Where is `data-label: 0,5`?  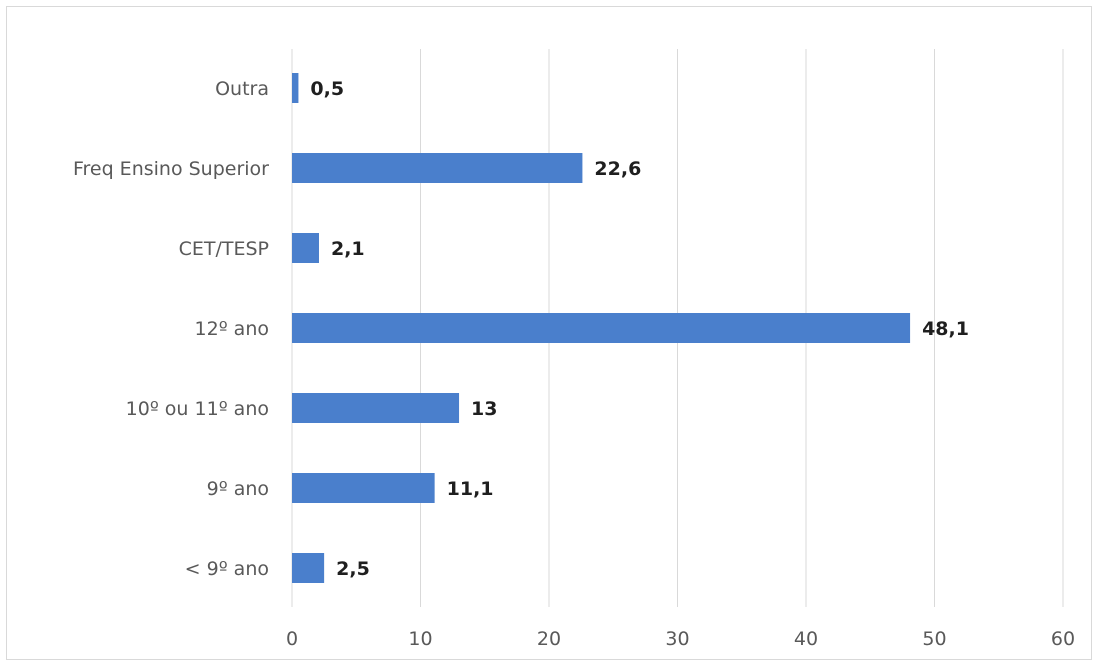
data-label: 0,5 is located at coordinates (327, 89).